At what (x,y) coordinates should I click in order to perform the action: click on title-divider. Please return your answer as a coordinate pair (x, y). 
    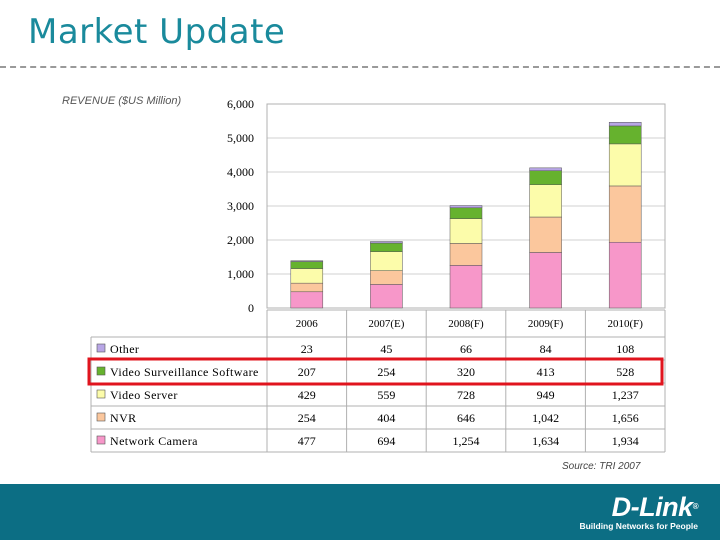
    Looking at the image, I should click on (360, 67).